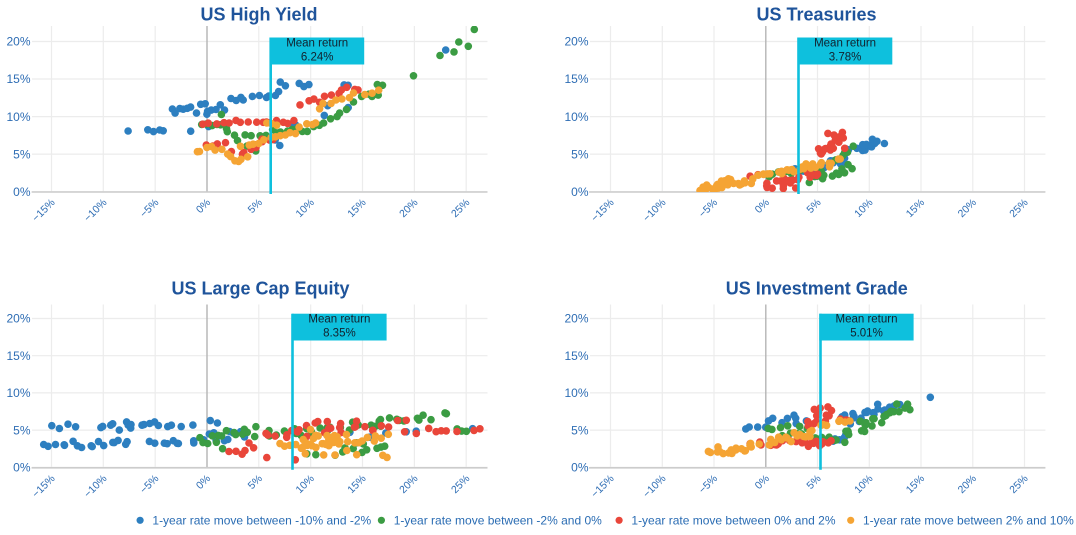  I want to click on svg-text: US High Yield, so click(258, 15).